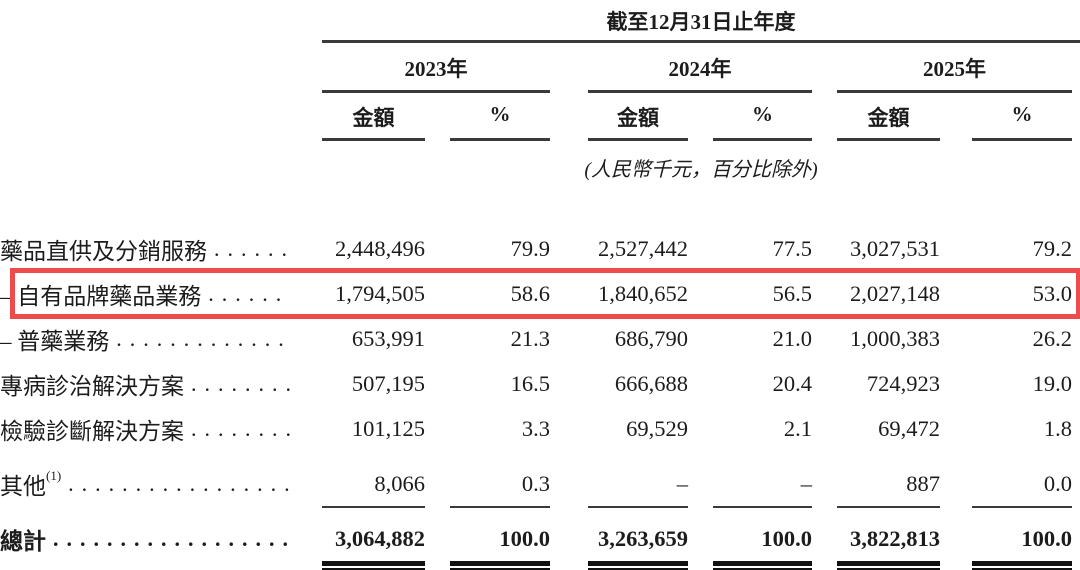 The height and width of the screenshot is (570, 1080). What do you see at coordinates (101, 296) in the screenshot?
I see `row-label: – 自有品牌藥品業務` at bounding box center [101, 296].